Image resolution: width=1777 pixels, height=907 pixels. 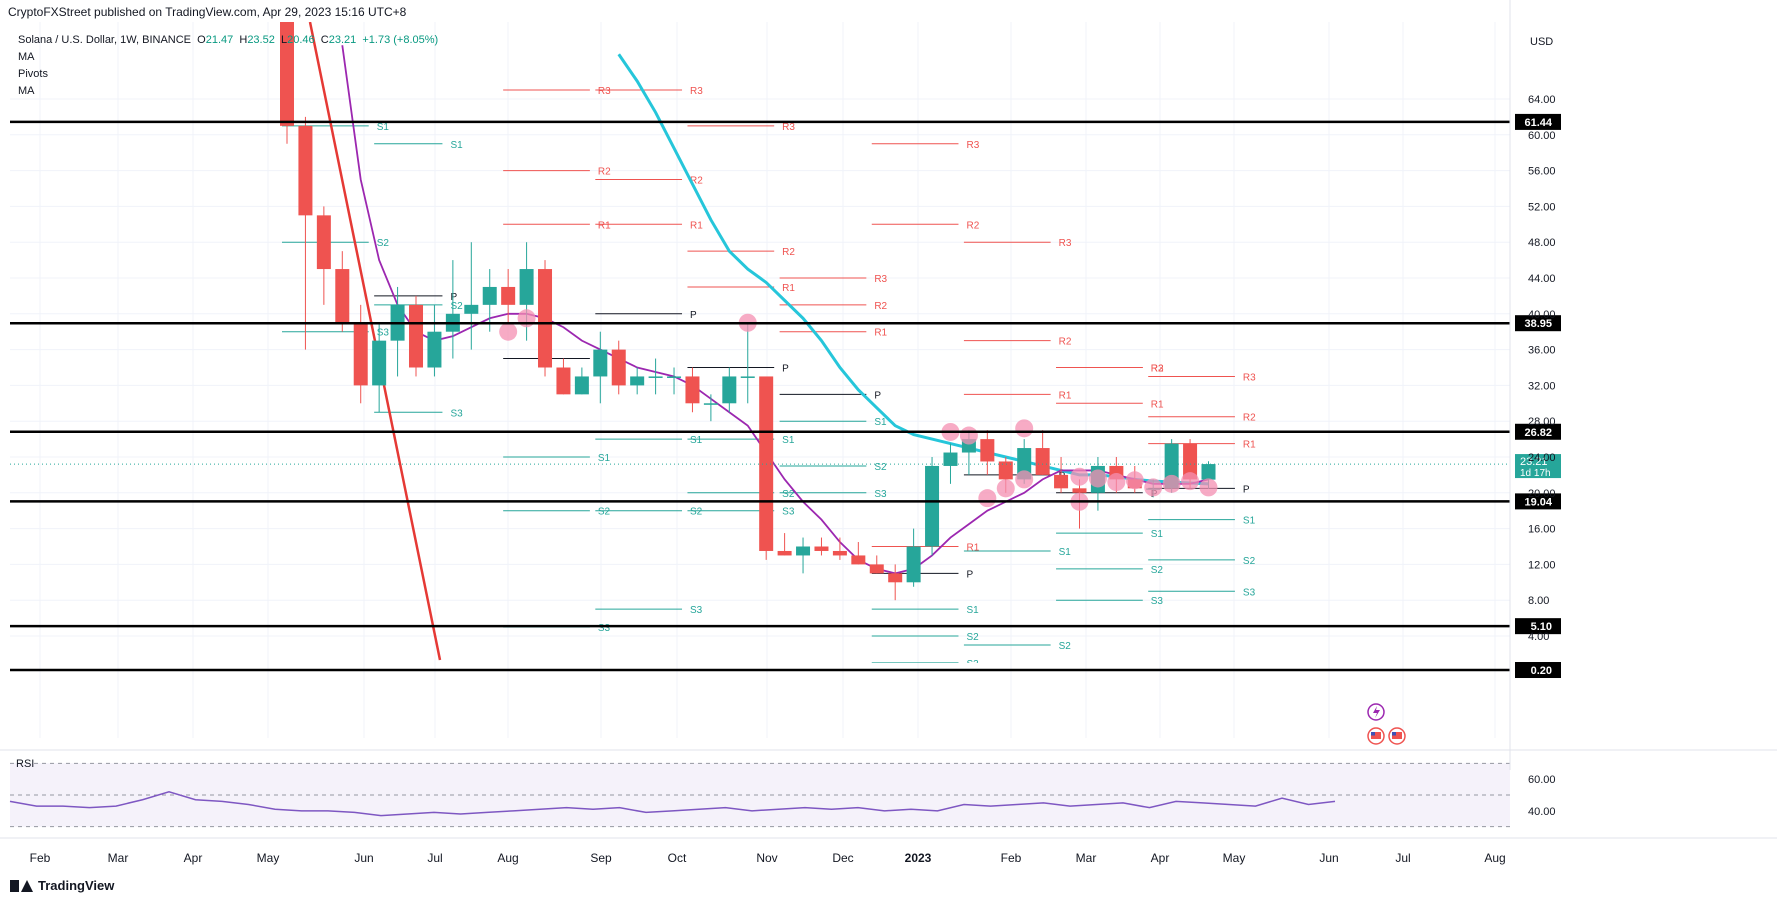 What do you see at coordinates (1538, 324) in the screenshot?
I see `level-label: 38.95` at bounding box center [1538, 324].